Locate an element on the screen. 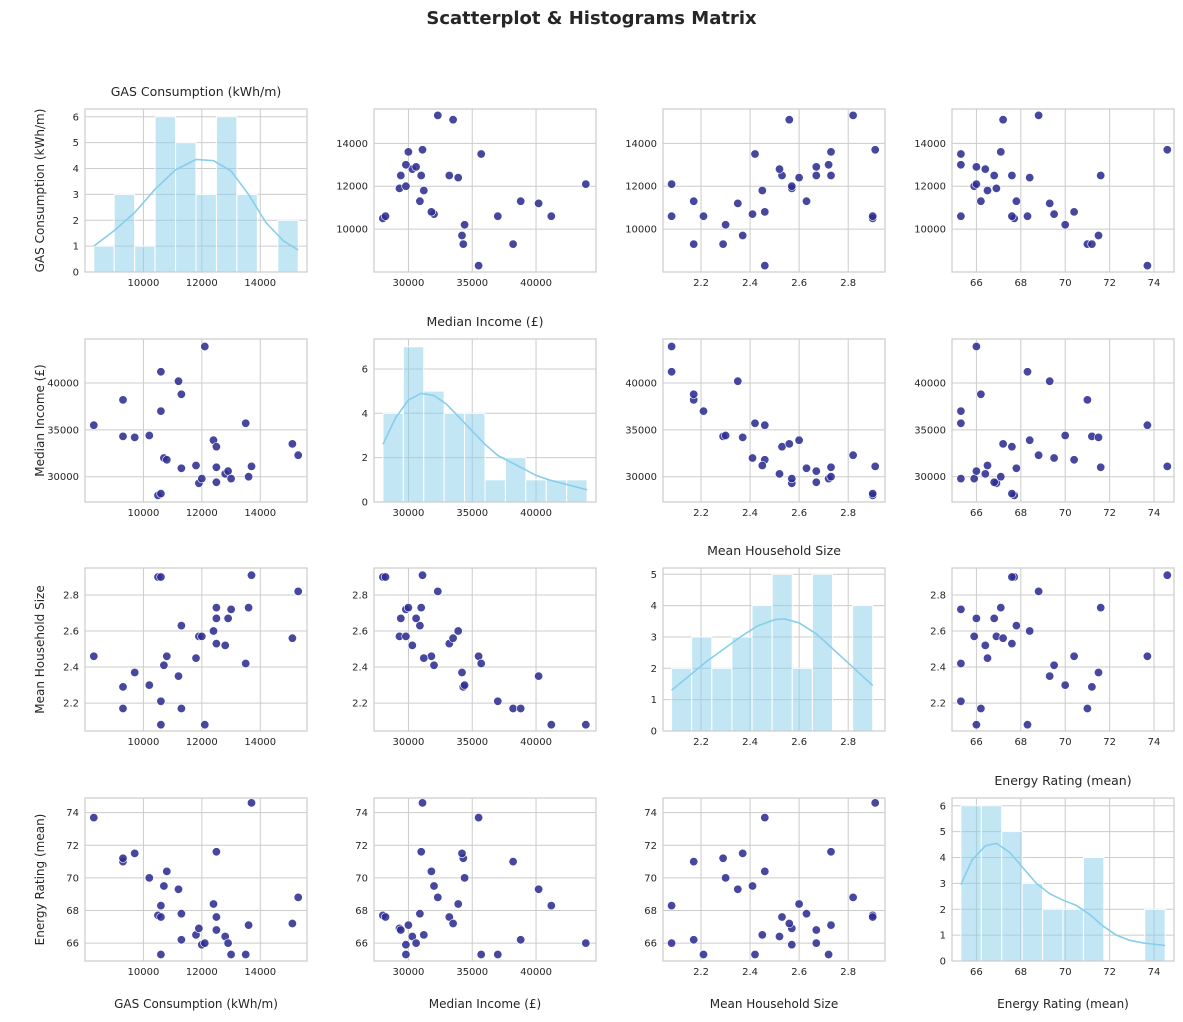 This screenshot has height=1022, width=1183. y-tick-label: 0 is located at coordinates (943, 962).